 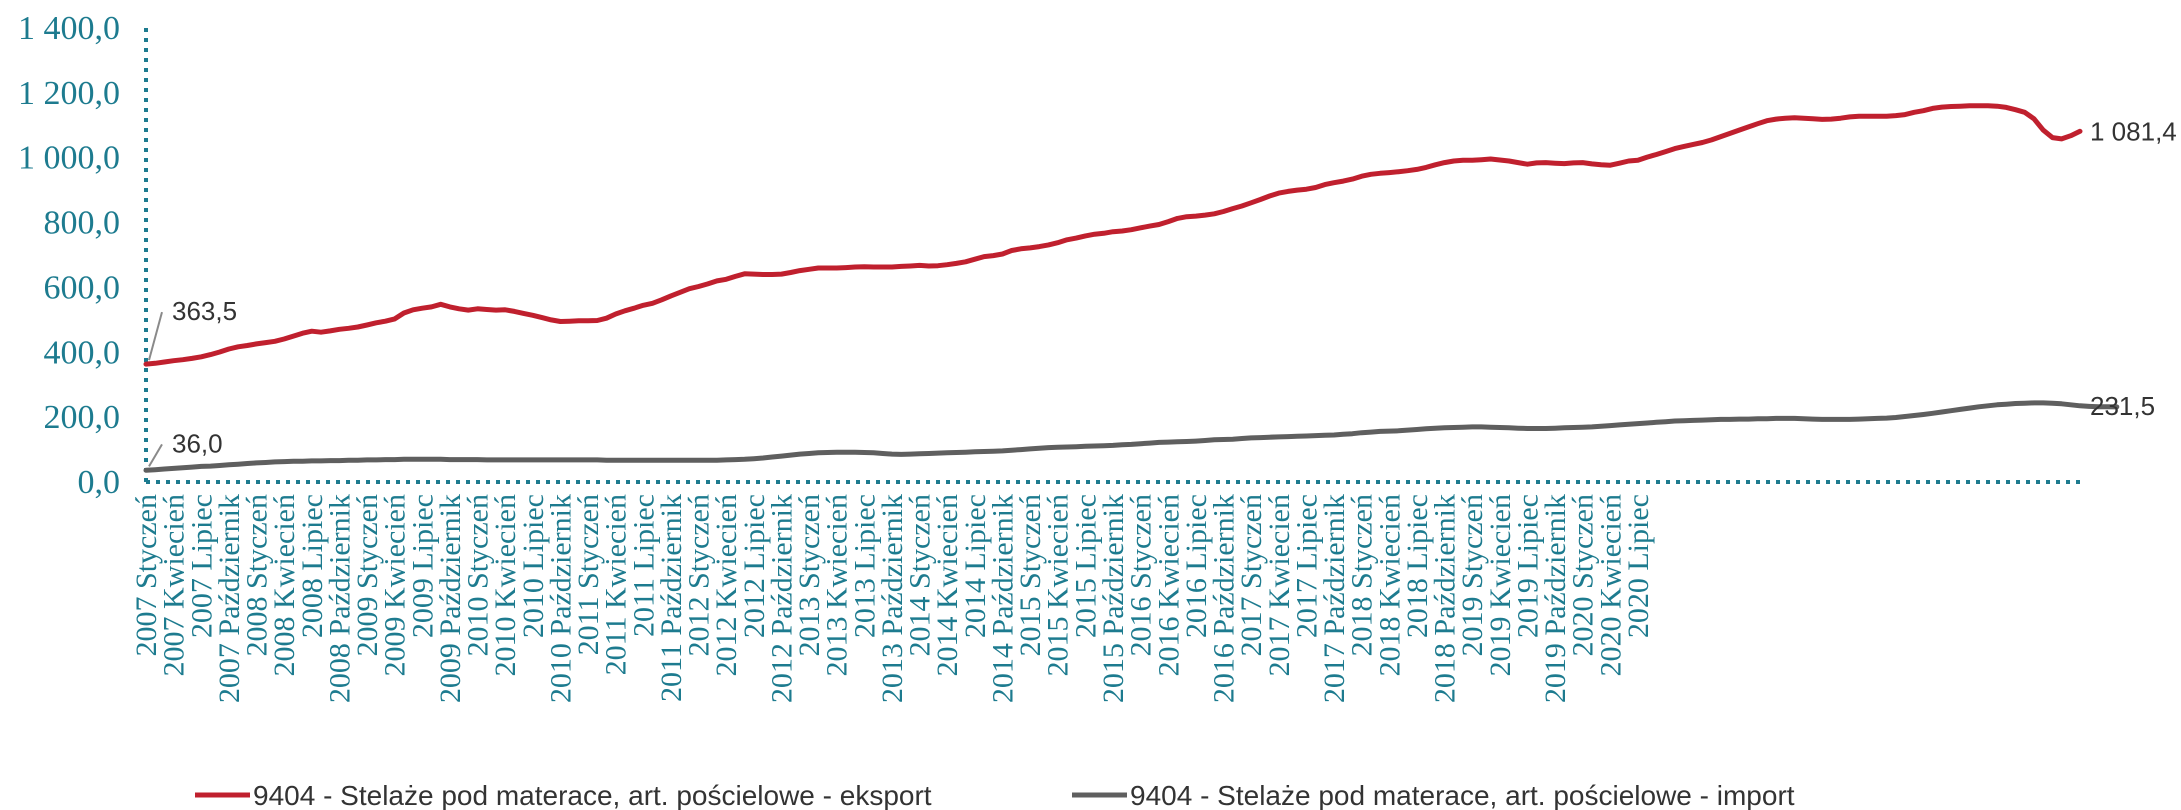 I want to click on x-tick-label: 2018 Kwiecień, so click(x=1389, y=585).